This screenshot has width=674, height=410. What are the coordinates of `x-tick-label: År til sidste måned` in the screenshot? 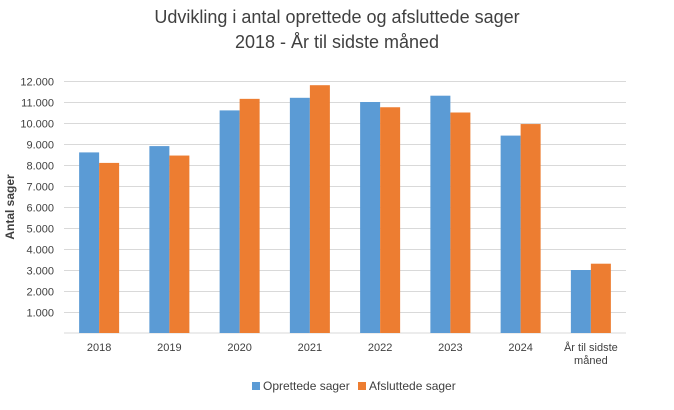 It's located at (591, 354).